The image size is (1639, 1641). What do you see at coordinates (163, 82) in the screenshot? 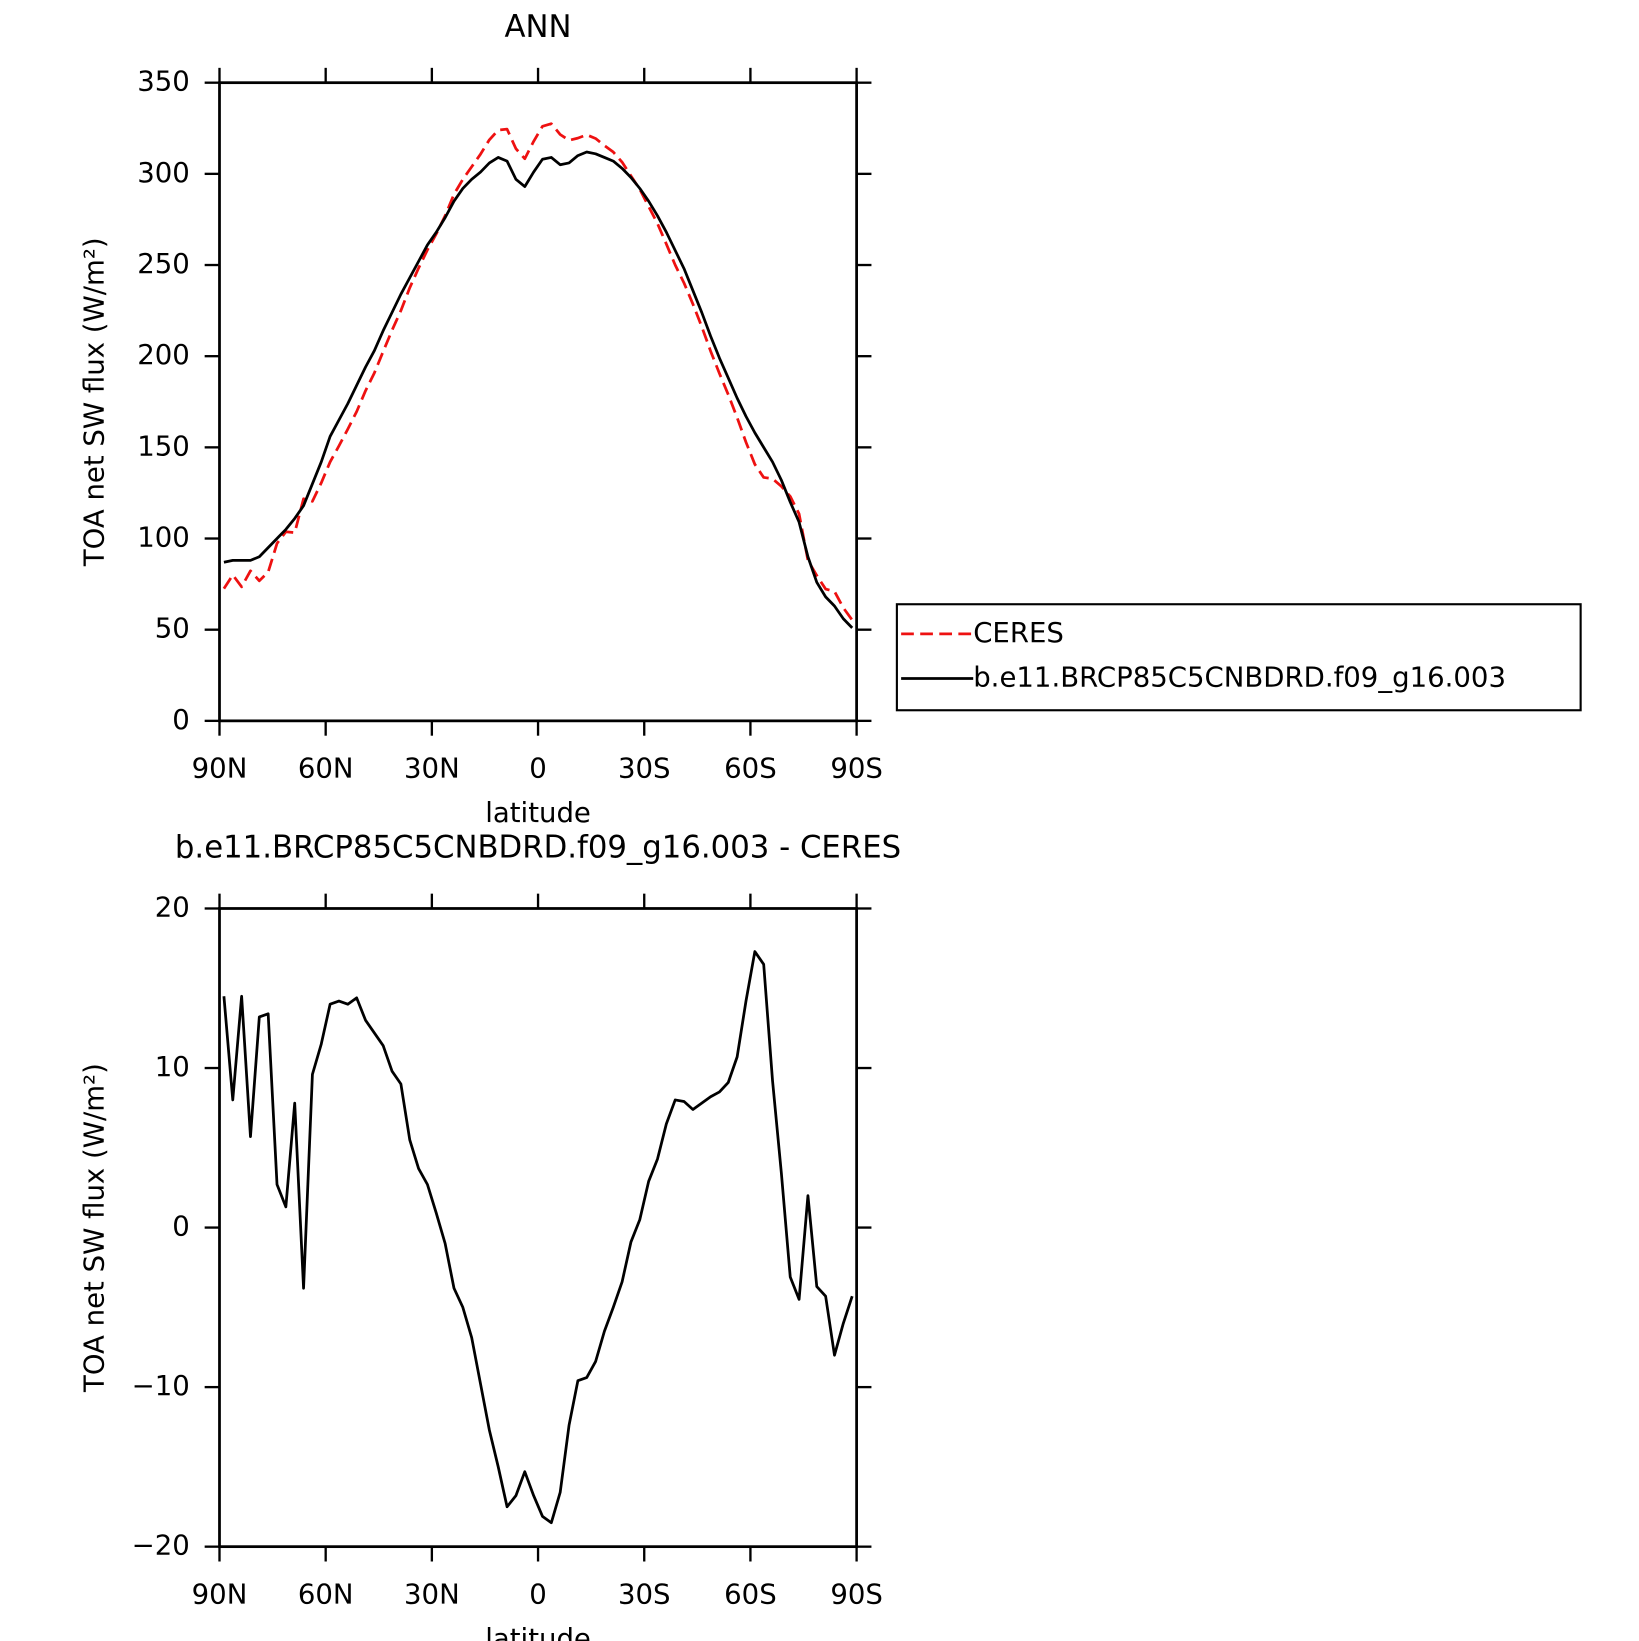
I see `y-tick-label: 350` at bounding box center [163, 82].